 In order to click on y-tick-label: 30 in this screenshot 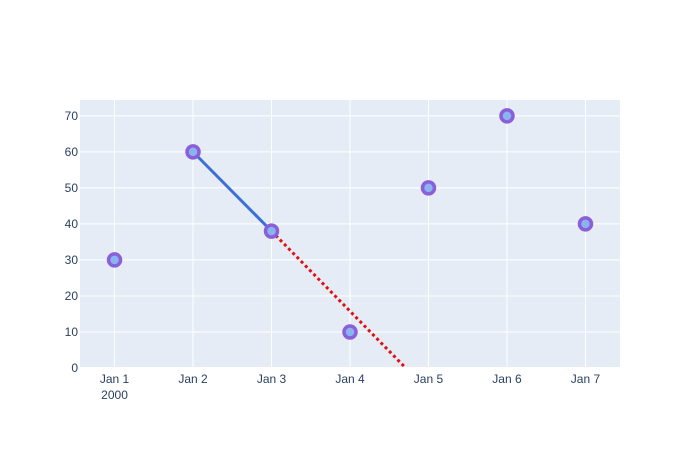, I will do `click(72, 260)`.